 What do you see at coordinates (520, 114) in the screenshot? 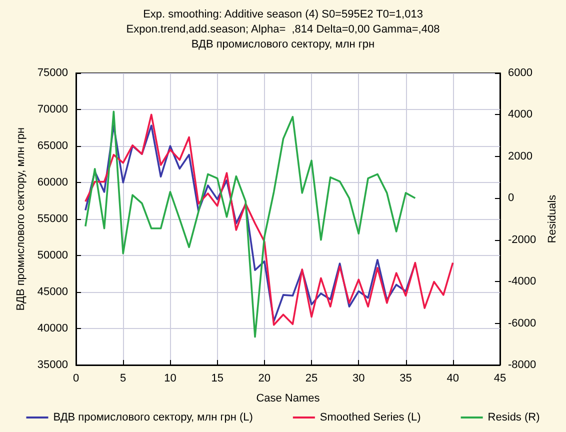
I see `y2-tick-label: 4000` at bounding box center [520, 114].